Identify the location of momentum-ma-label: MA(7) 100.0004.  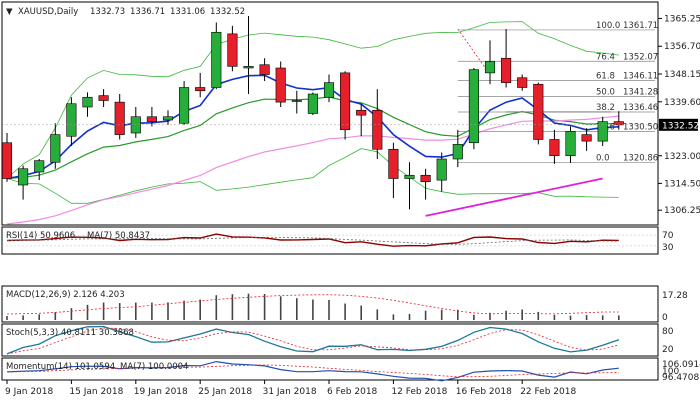
(154, 367).